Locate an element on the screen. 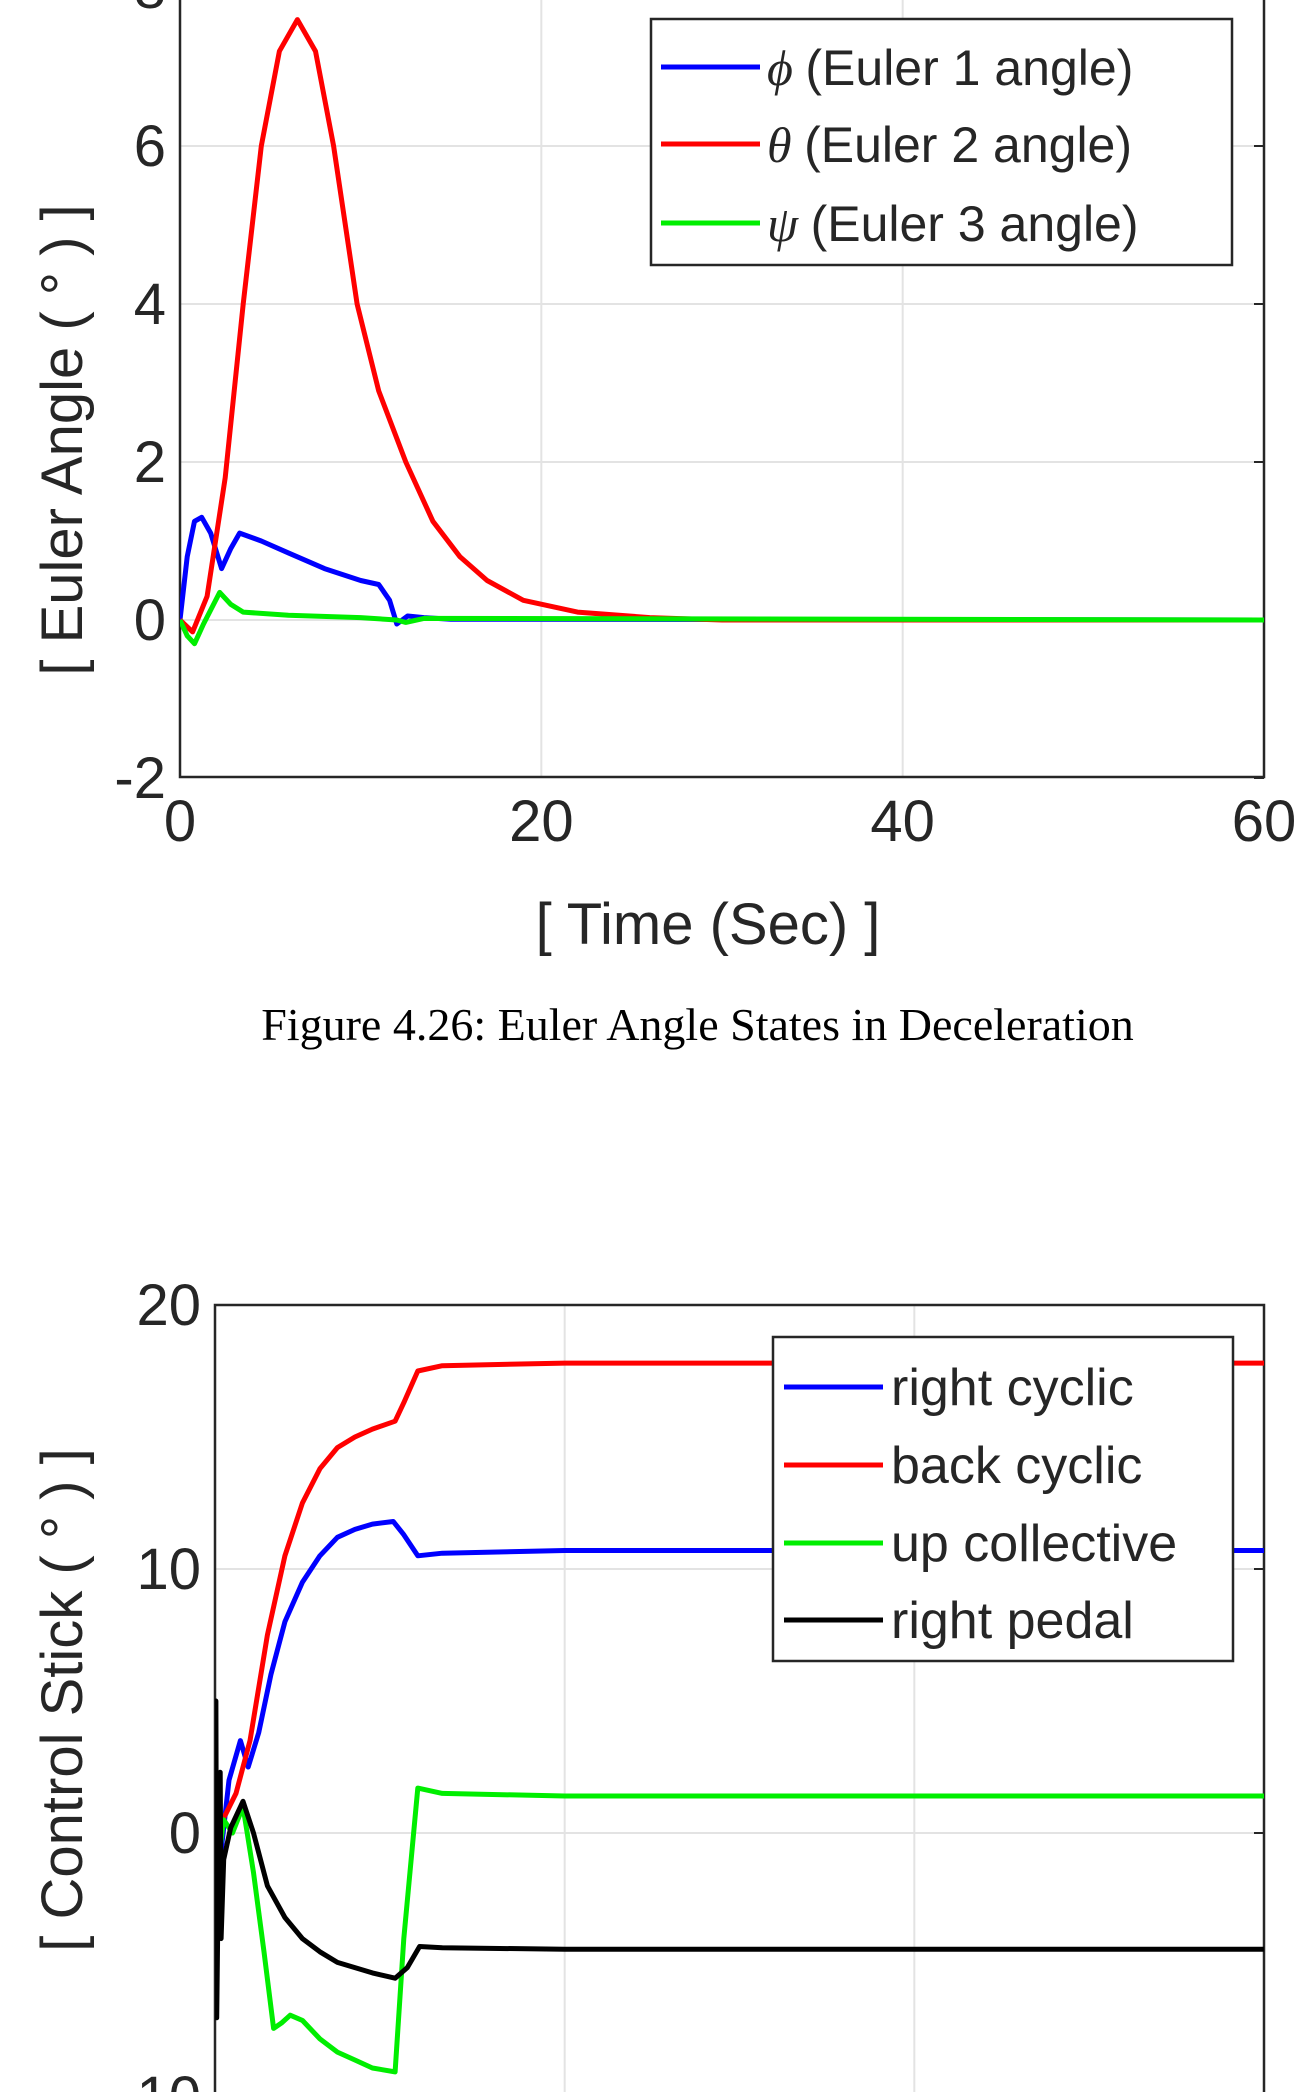 This screenshot has height=2092, width=1295. y-tick-label: -10 is located at coordinates (159, 2078).